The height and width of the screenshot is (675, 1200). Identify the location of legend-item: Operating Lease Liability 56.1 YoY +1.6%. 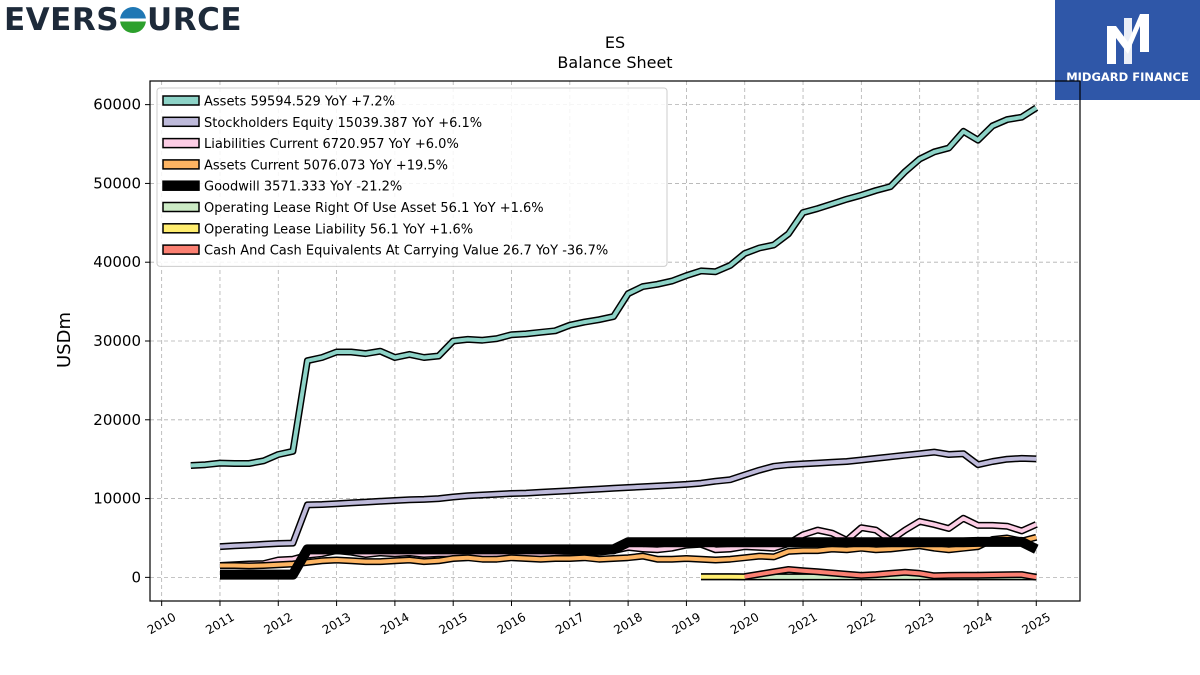
(317, 229).